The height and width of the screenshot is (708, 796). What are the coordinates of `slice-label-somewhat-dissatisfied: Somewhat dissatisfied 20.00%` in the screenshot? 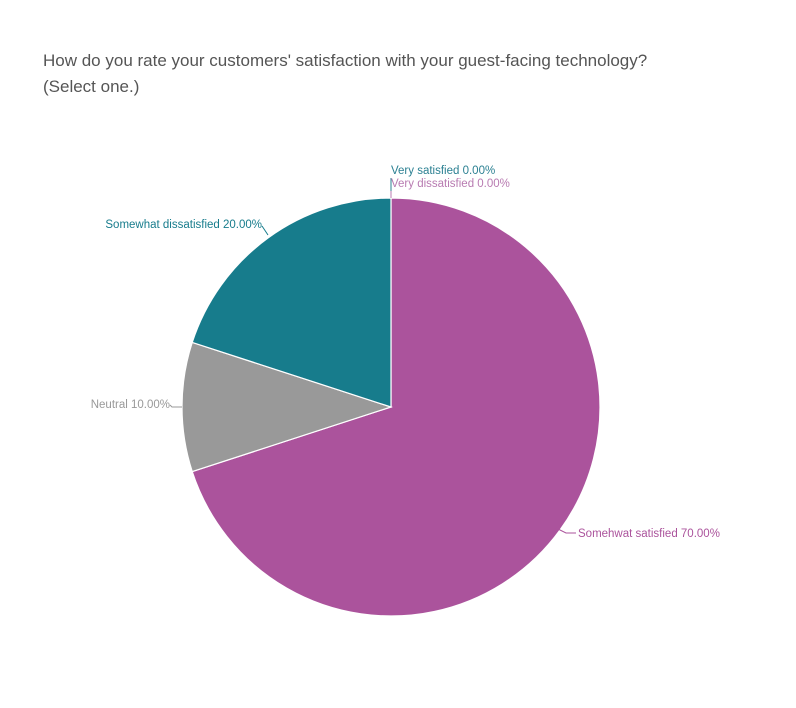 It's located at (183, 225).